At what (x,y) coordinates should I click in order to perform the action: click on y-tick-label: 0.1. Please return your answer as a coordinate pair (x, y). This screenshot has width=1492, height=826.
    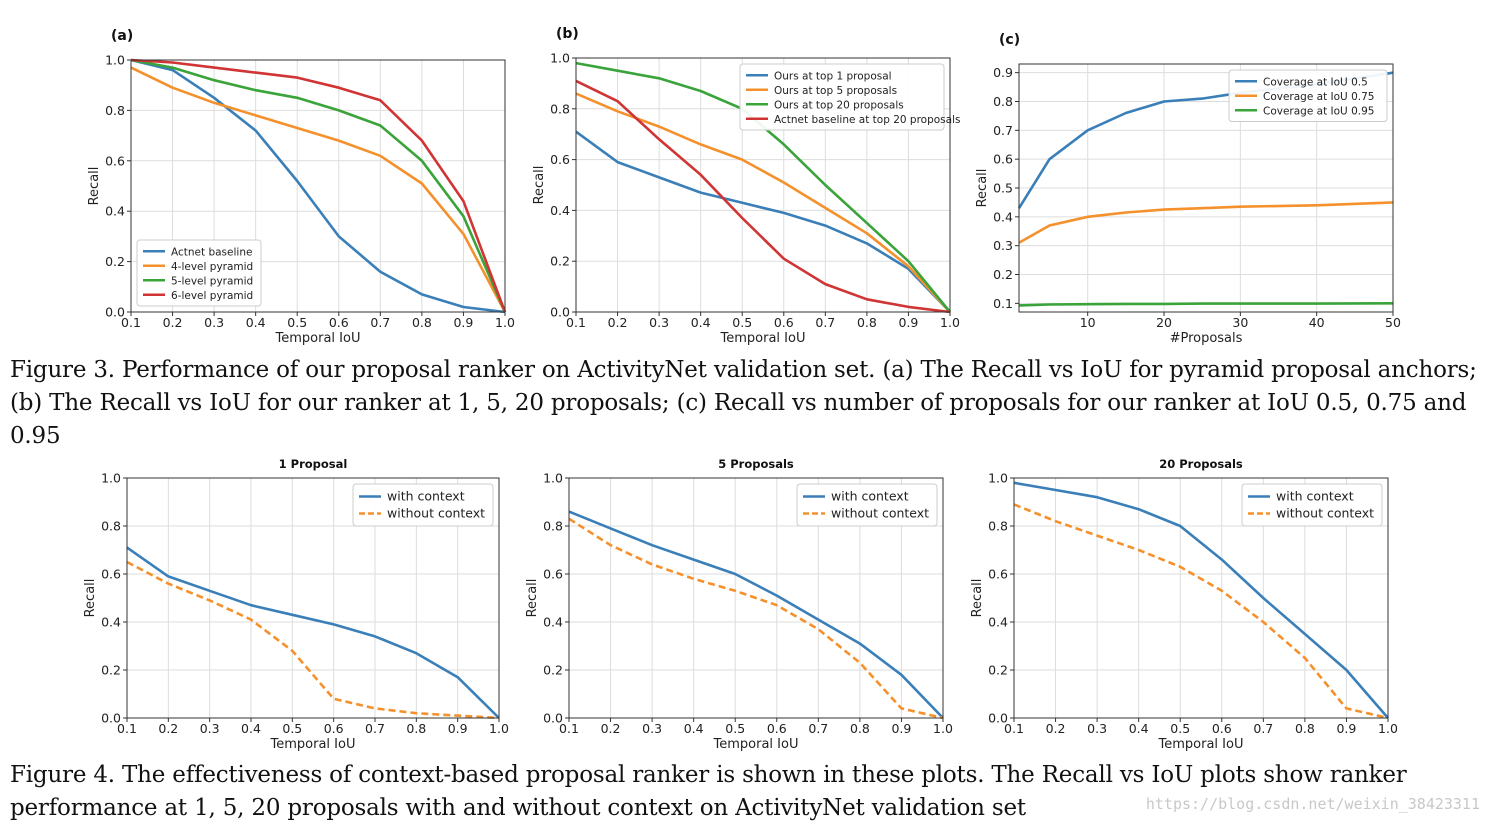
    Looking at the image, I should click on (1003, 303).